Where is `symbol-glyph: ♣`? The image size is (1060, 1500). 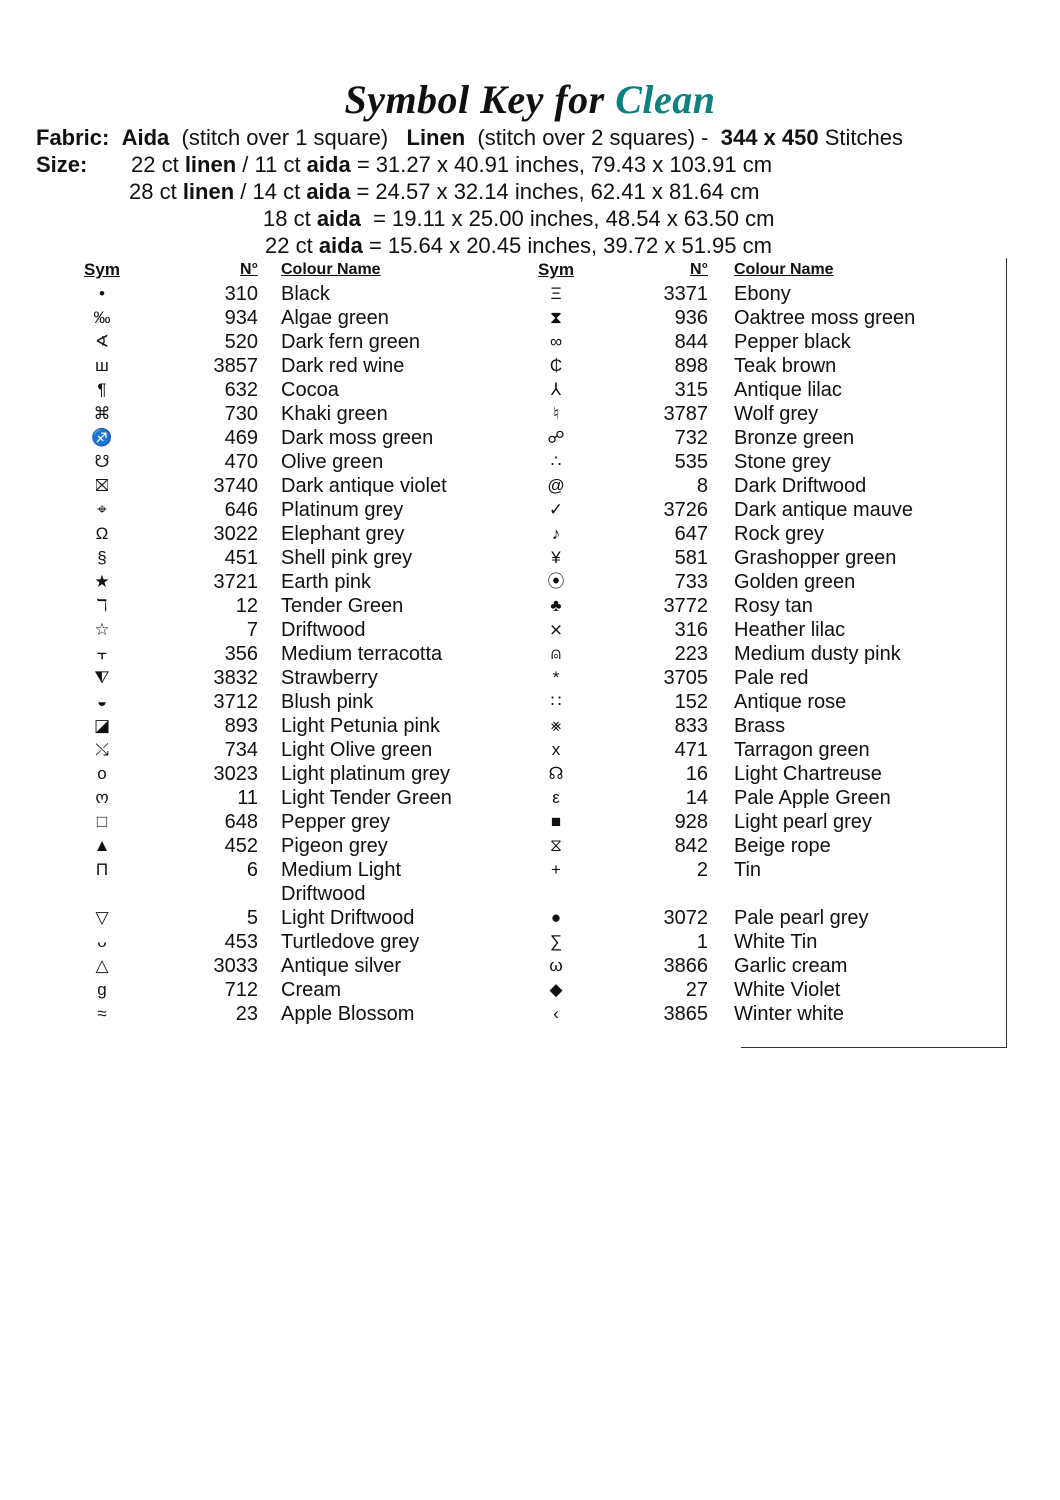 symbol-glyph: ♣ is located at coordinates (556, 605).